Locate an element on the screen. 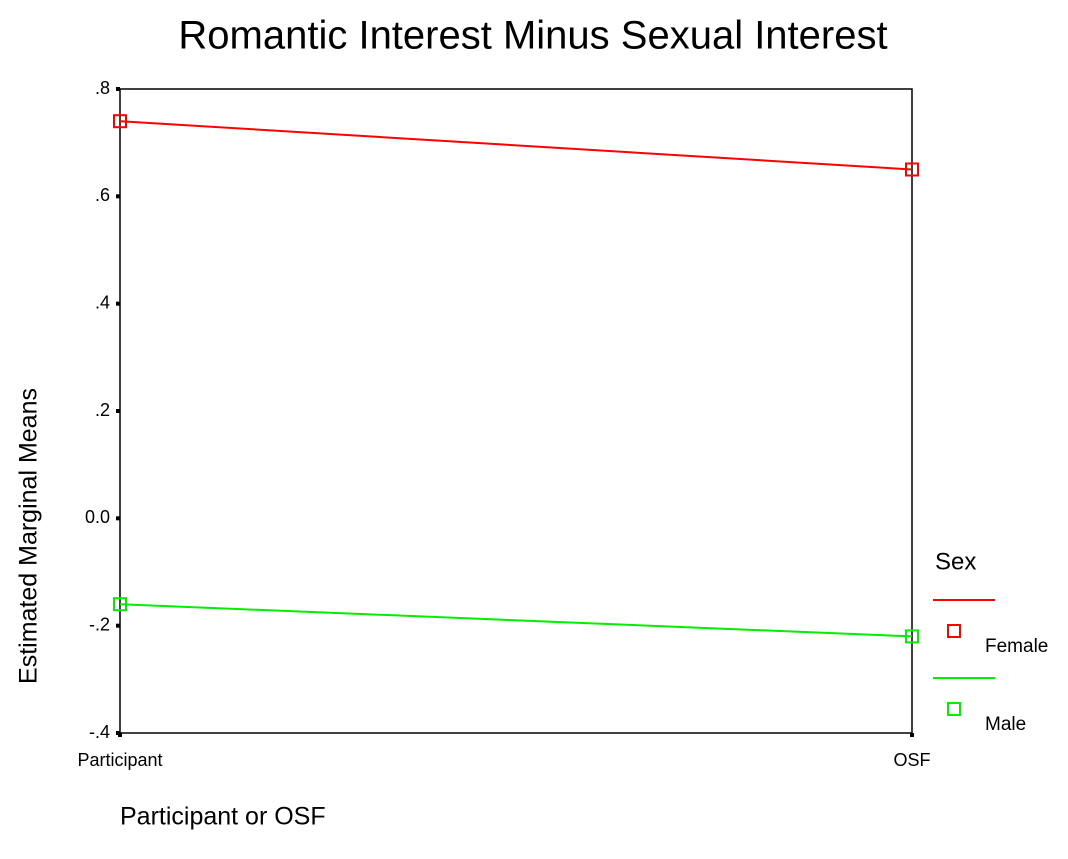 The height and width of the screenshot is (859, 1068). legend-label: Male is located at coordinates (1005, 724).